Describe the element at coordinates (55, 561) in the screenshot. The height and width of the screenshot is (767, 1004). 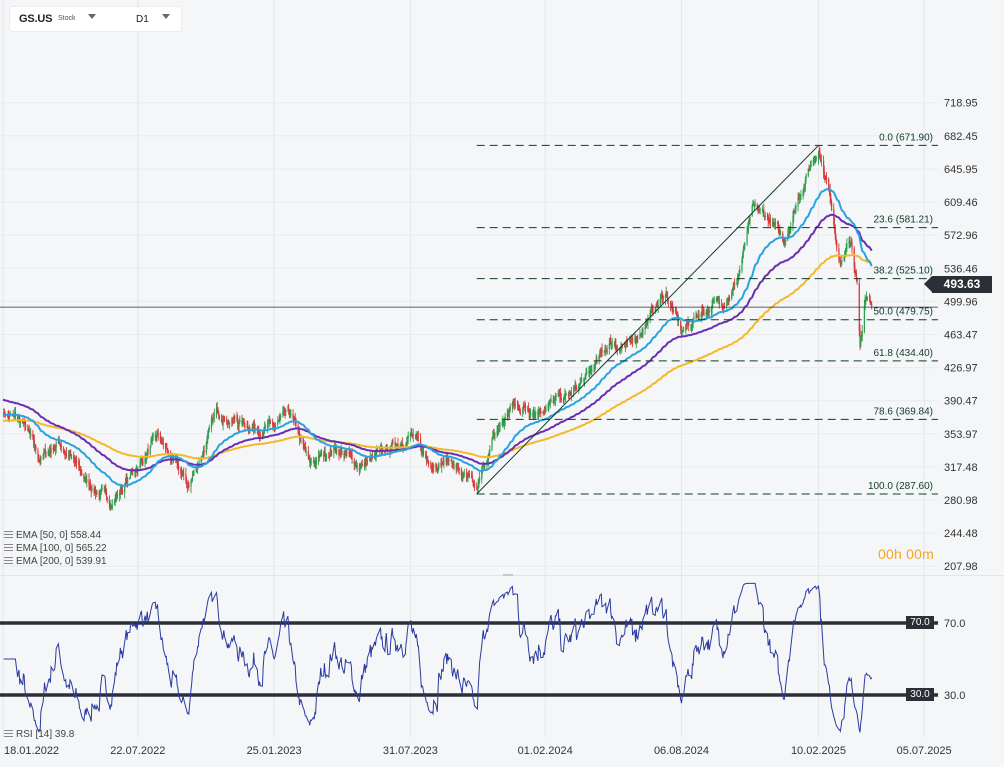
I see `indicator-legend-ema200: EMA [200, 0] 539.91` at that location.